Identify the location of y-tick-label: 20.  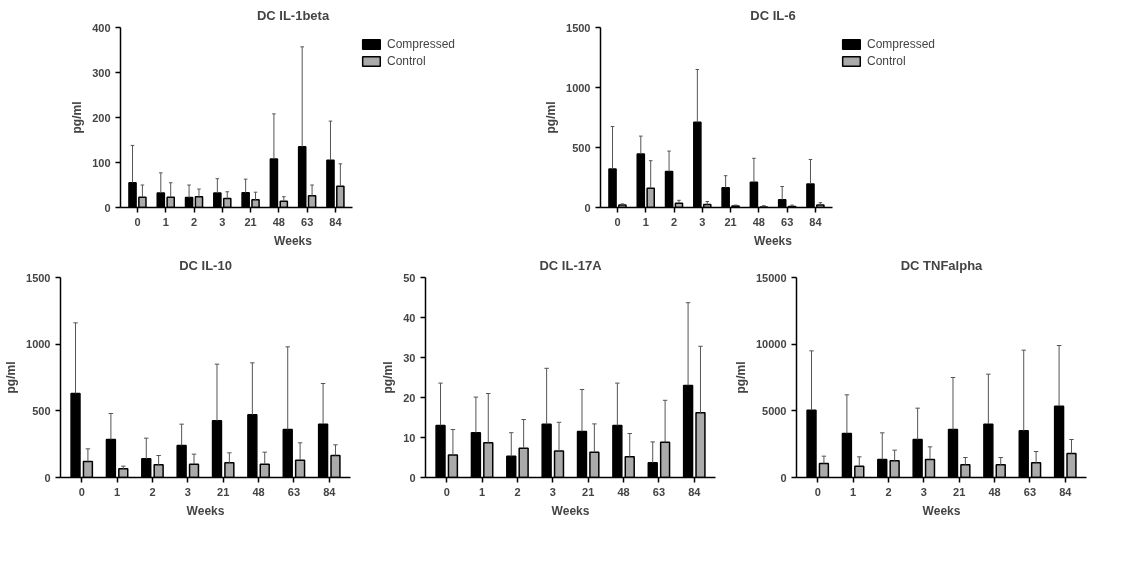
(409, 397).